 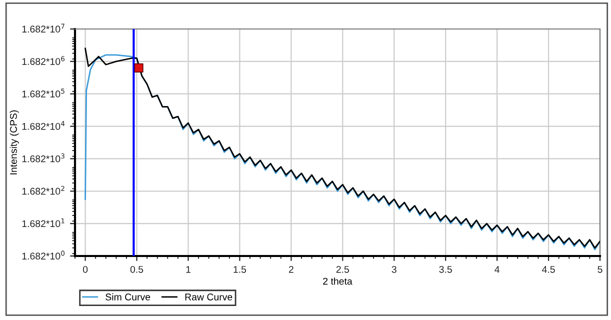 I want to click on x-axis-title: 2 theta, so click(x=337, y=281).